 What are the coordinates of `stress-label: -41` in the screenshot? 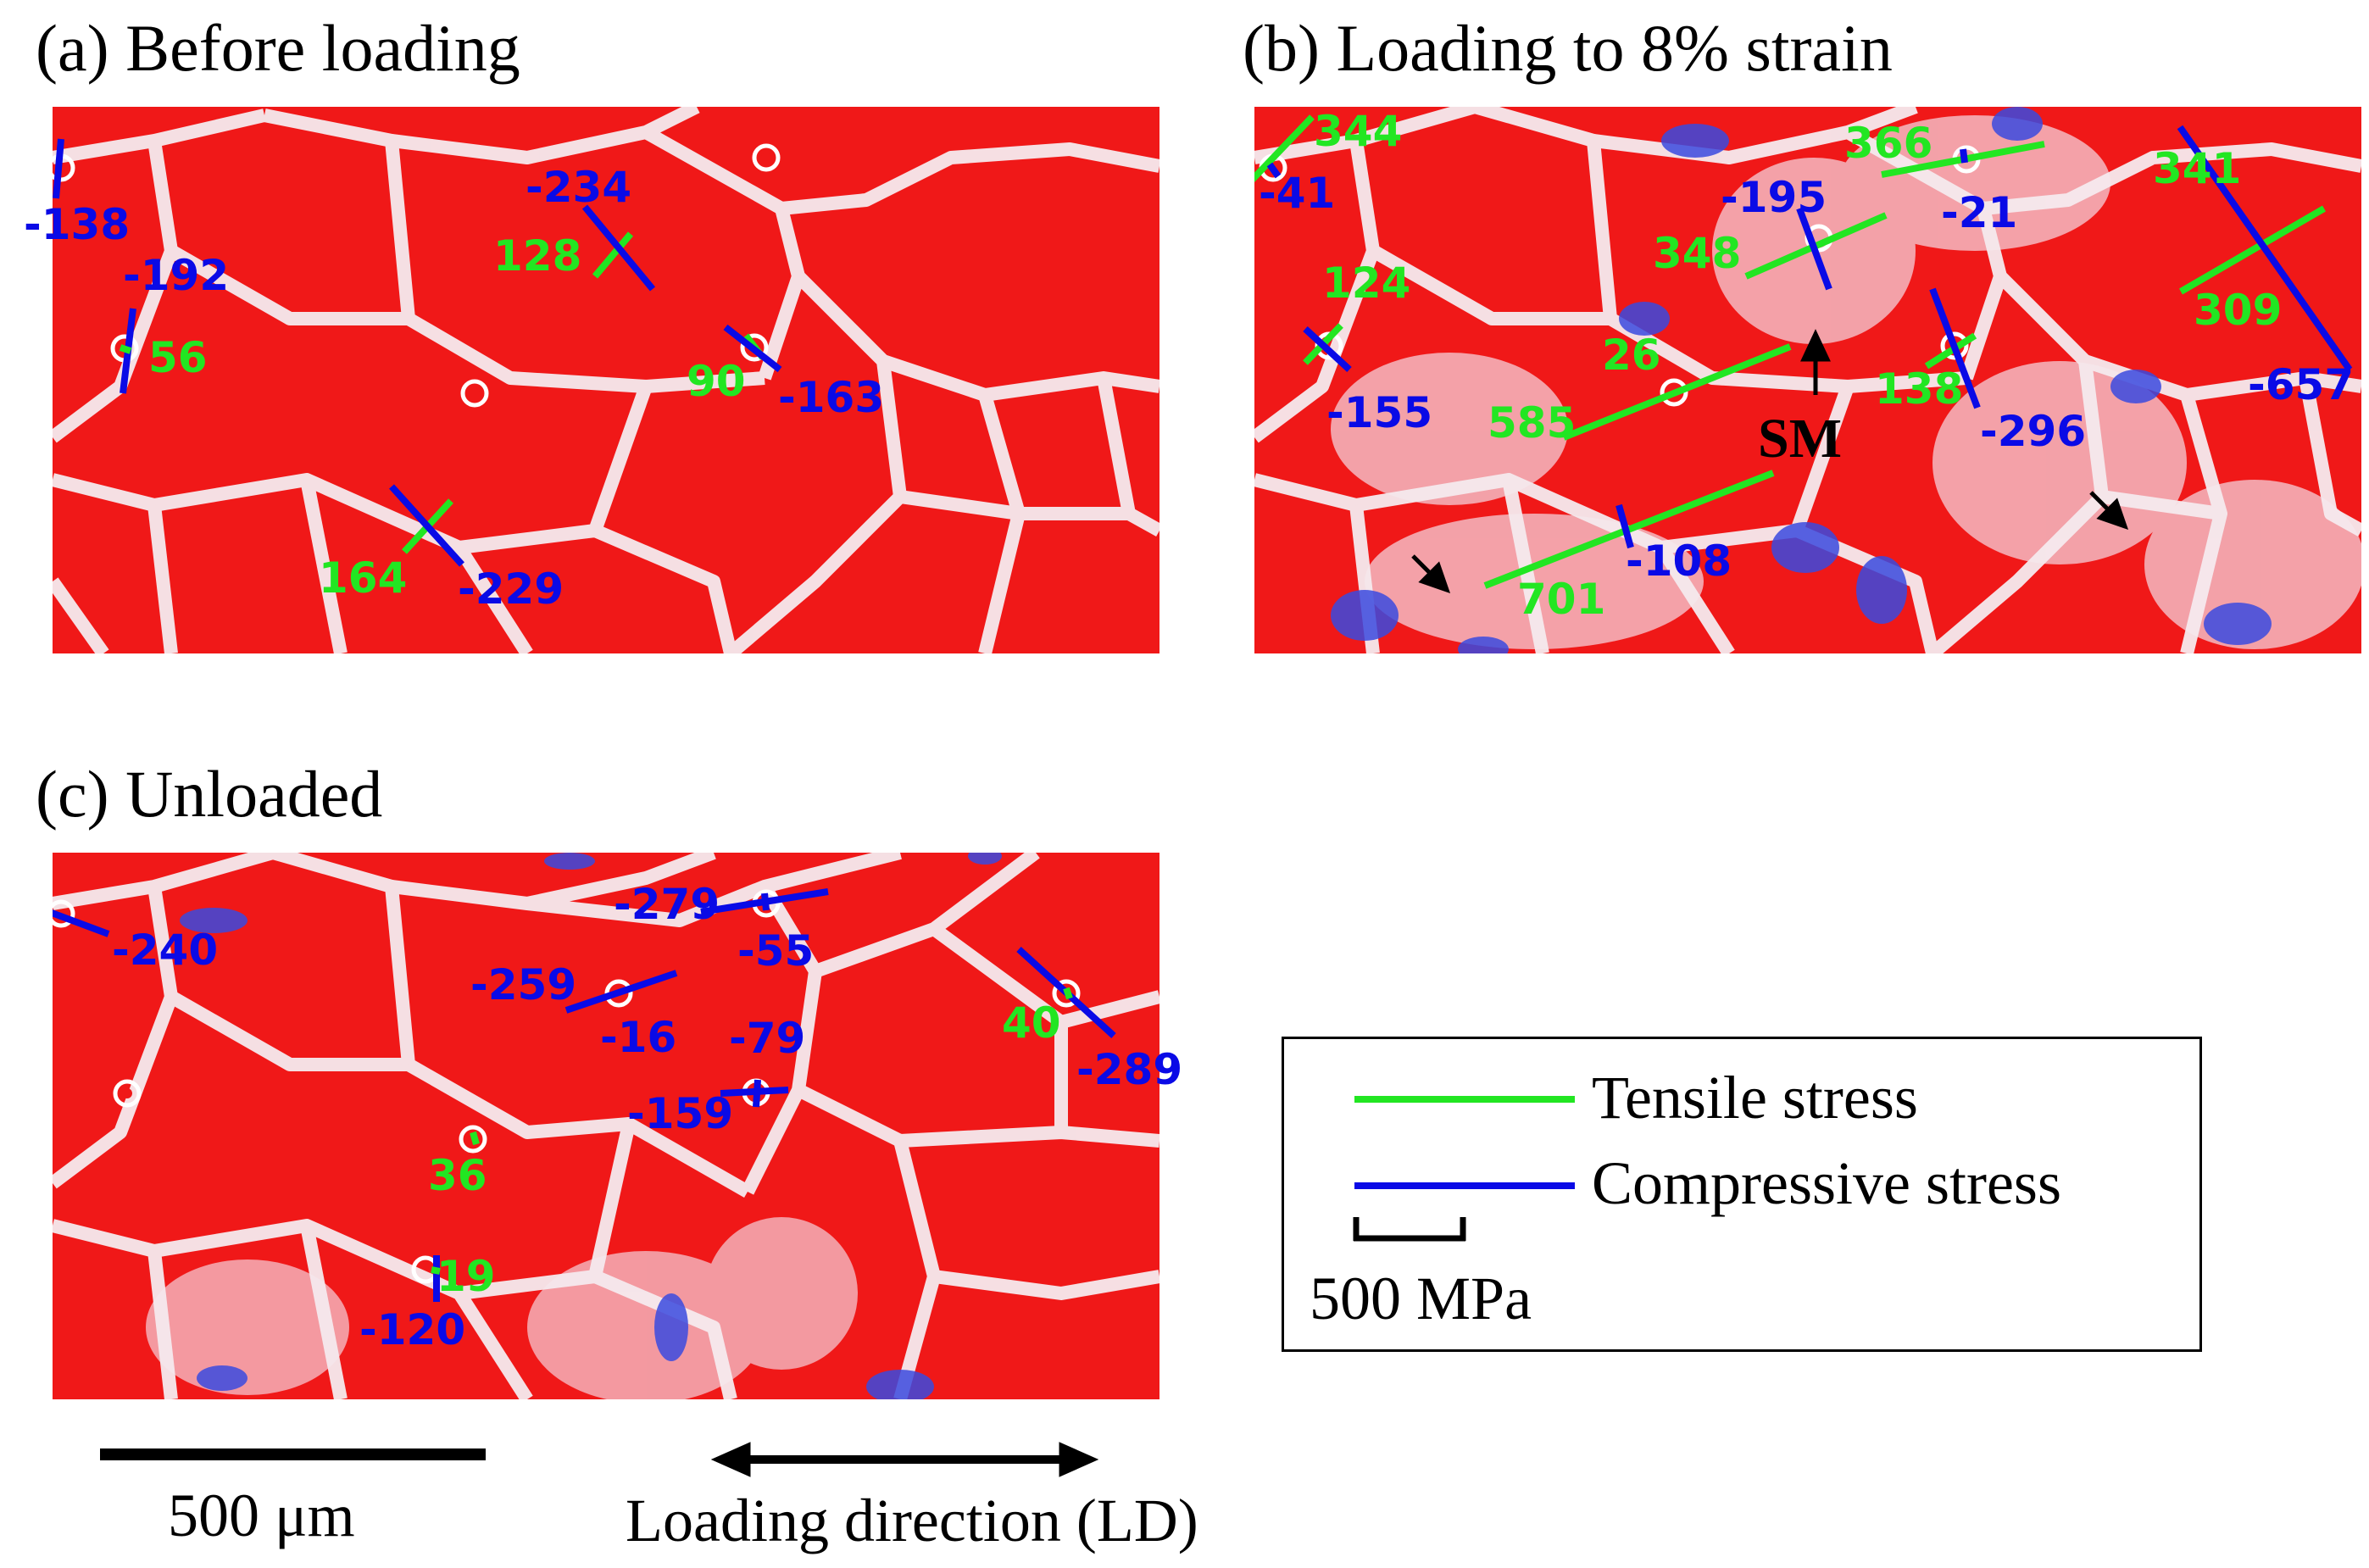 It's located at (1297, 193).